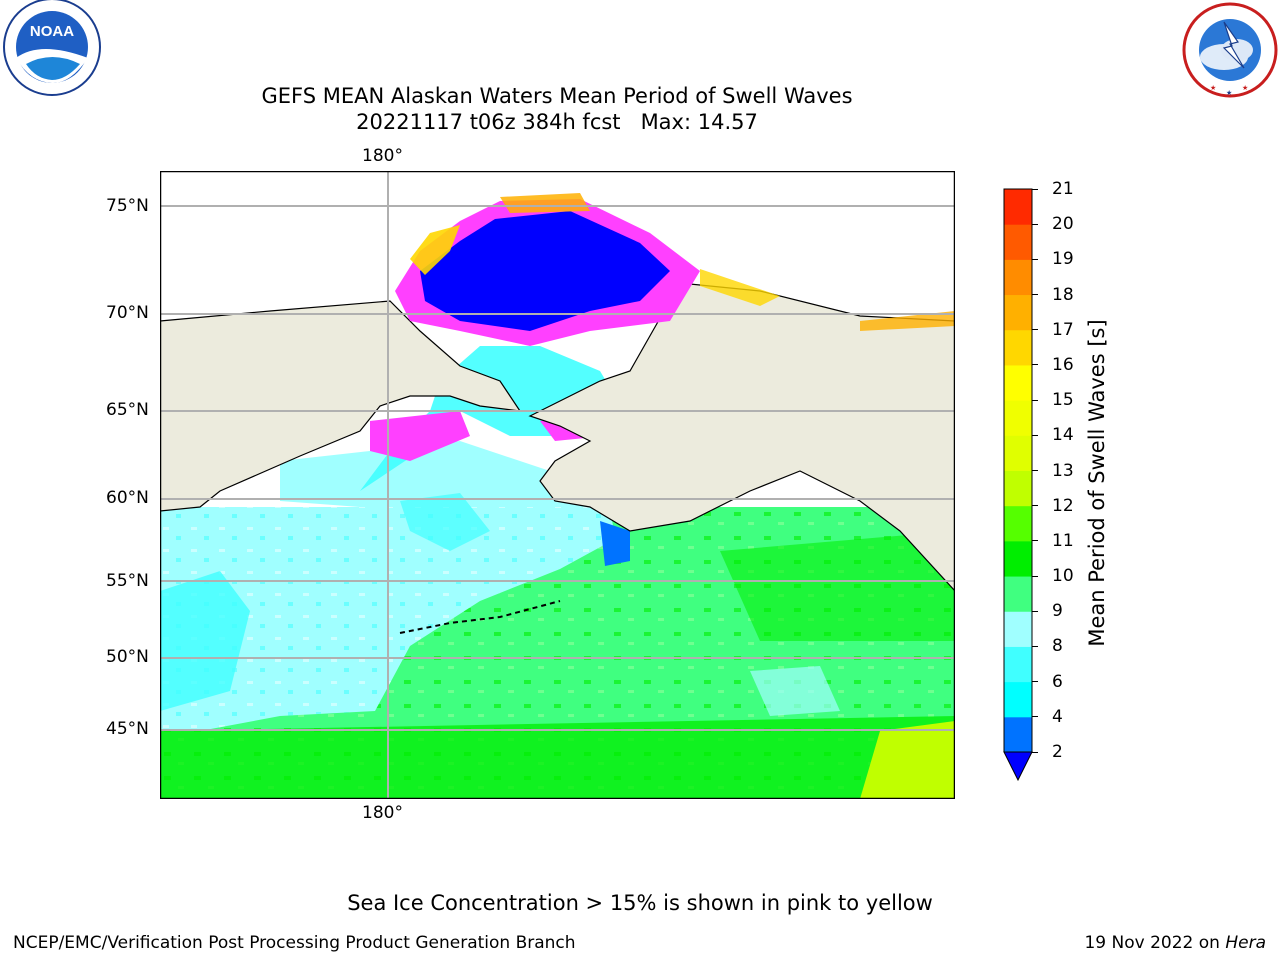 This screenshot has width=1280, height=960. I want to click on colorbar-tick-label: 14, so click(1063, 435).